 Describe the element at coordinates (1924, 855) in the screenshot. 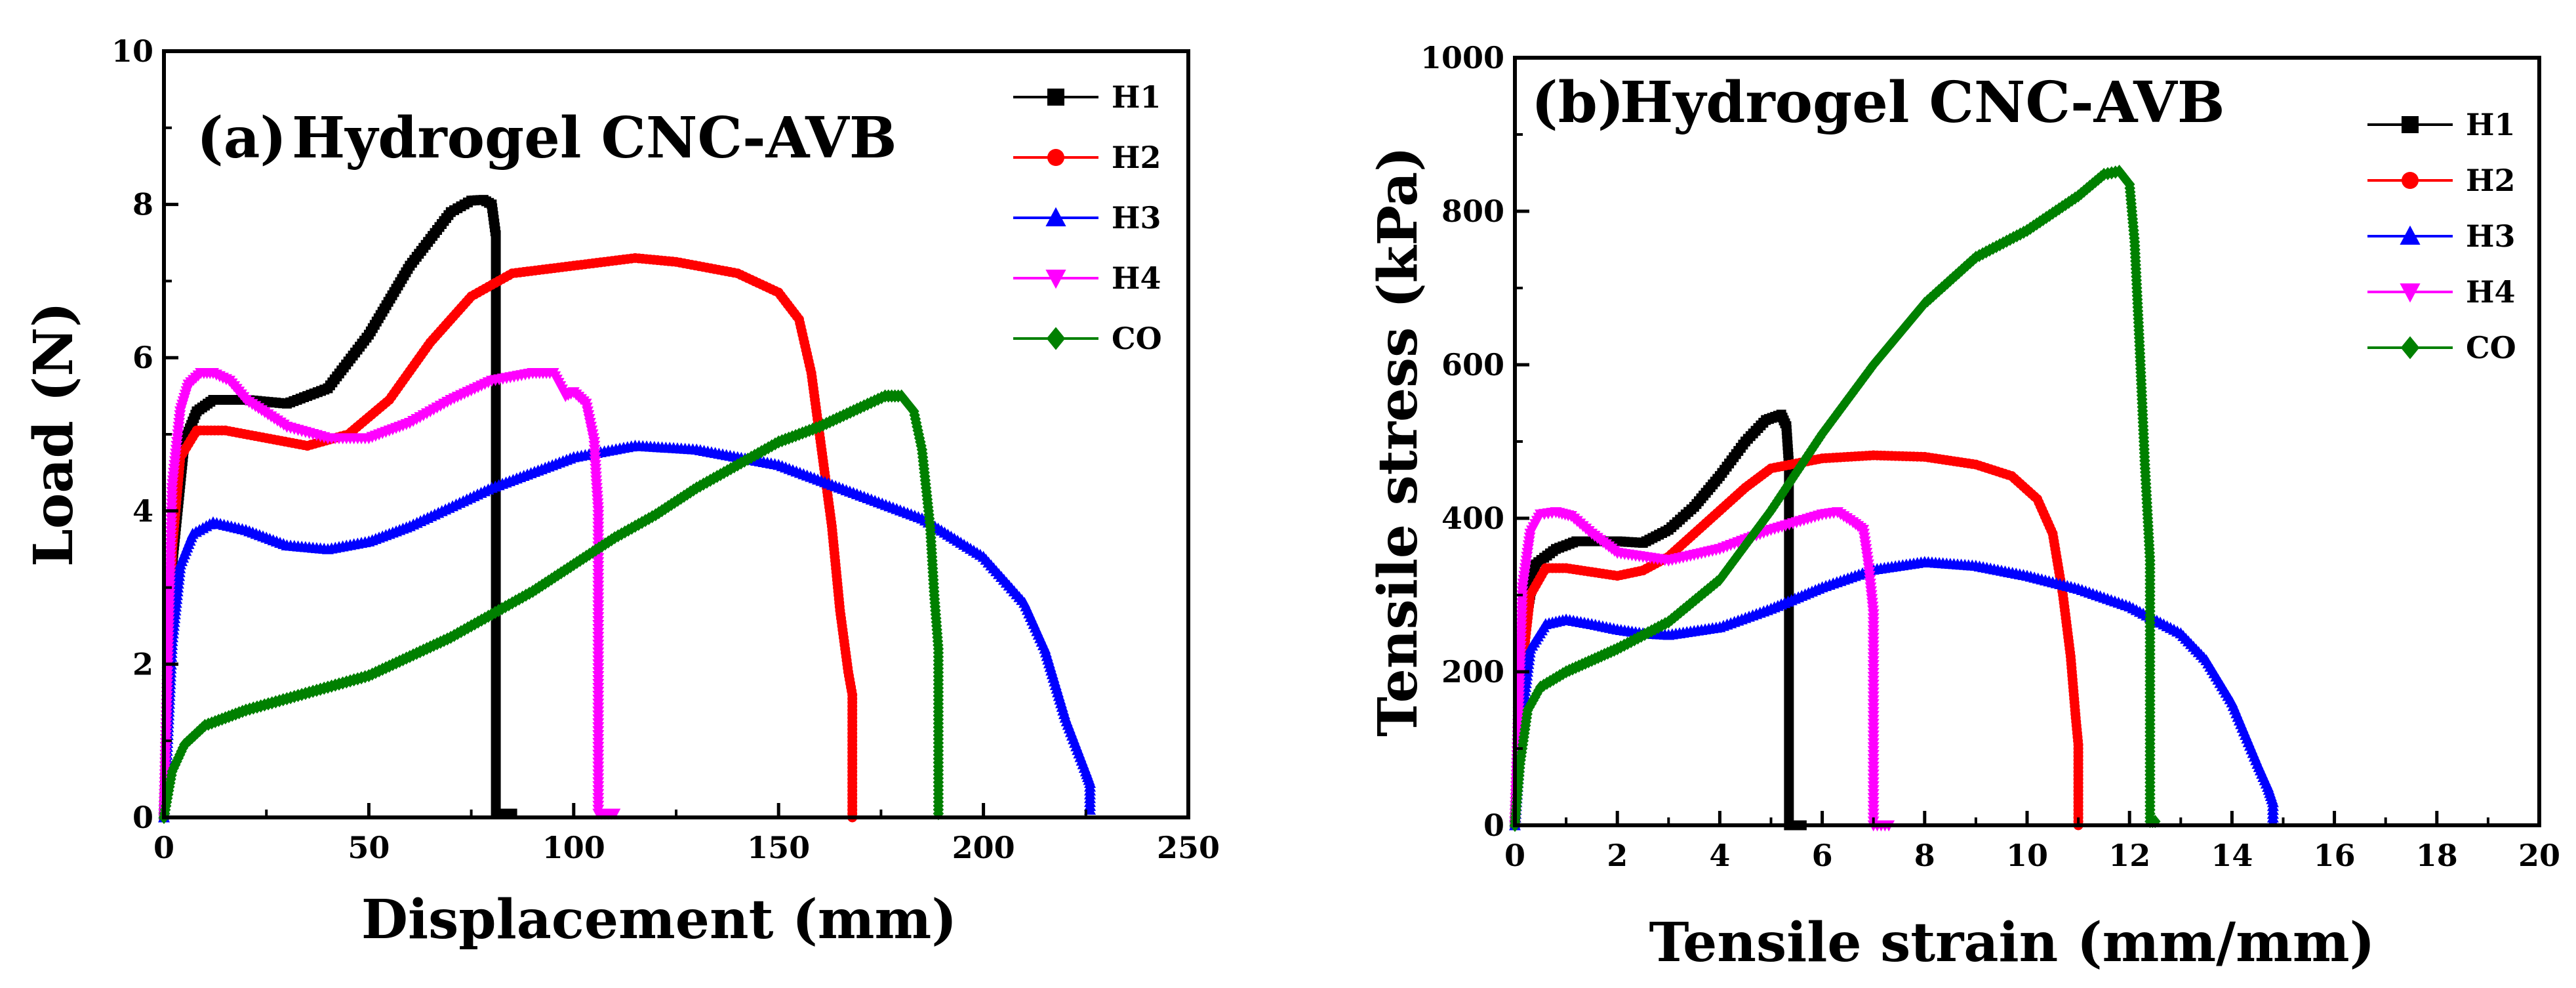

I see `panel-b-x-tick-label: 8` at that location.